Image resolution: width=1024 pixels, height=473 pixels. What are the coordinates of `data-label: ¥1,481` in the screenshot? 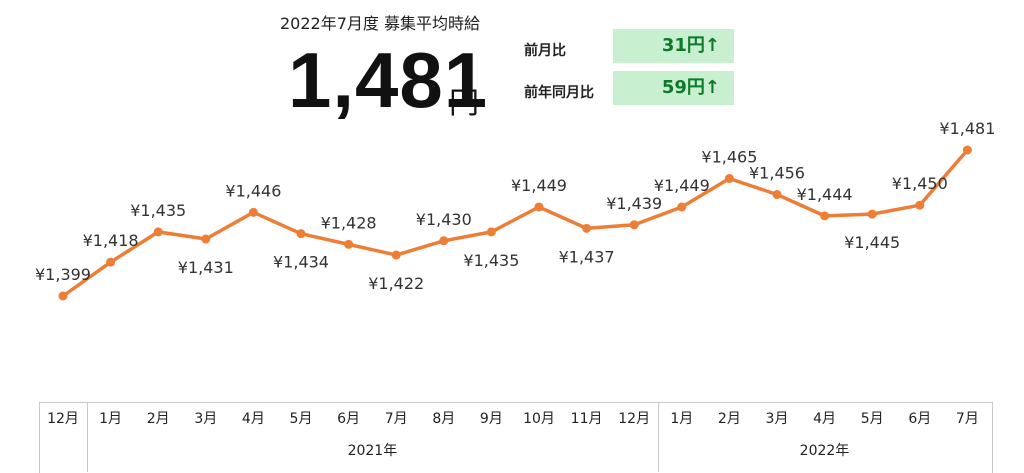 It's located at (967, 128).